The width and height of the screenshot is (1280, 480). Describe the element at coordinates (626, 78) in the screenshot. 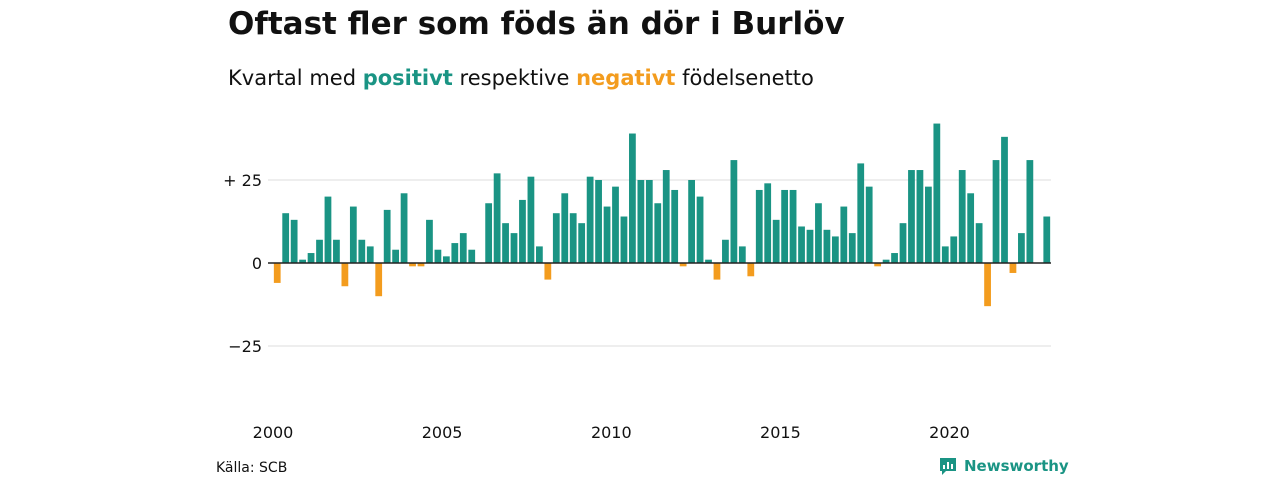

I see `subtitle-negative-word: negativt` at that location.